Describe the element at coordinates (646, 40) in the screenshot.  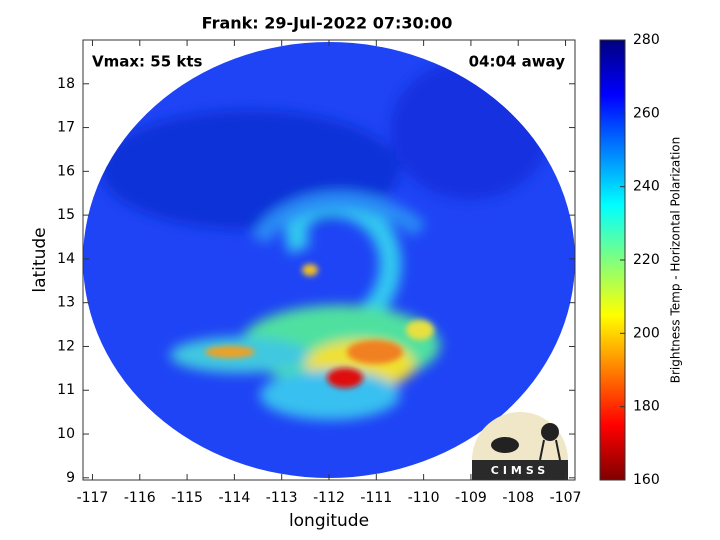
I see `colorbar-tick-label: 280` at that location.